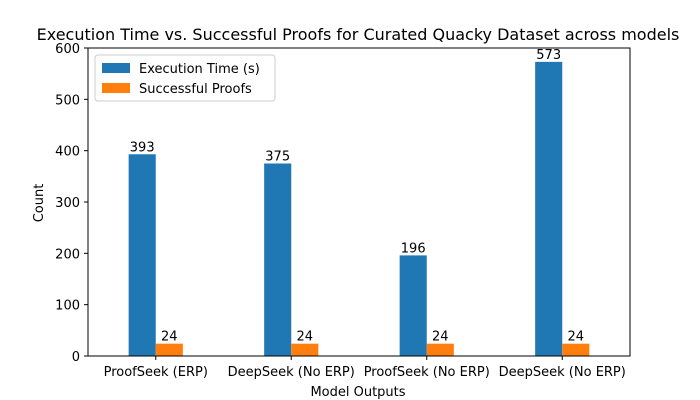 The width and height of the screenshot is (700, 400). What do you see at coordinates (67, 254) in the screenshot?
I see `y-tick-label: 200` at bounding box center [67, 254].